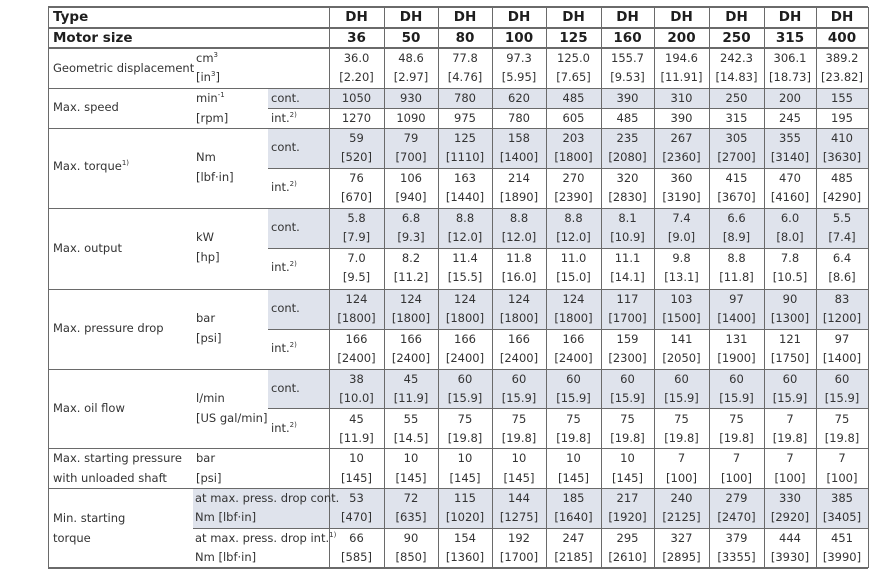 The height and width of the screenshot is (570, 895). Describe the element at coordinates (356, 398) in the screenshot. I see `max-oil-flow-cont-value-alt: [10.0]` at that location.